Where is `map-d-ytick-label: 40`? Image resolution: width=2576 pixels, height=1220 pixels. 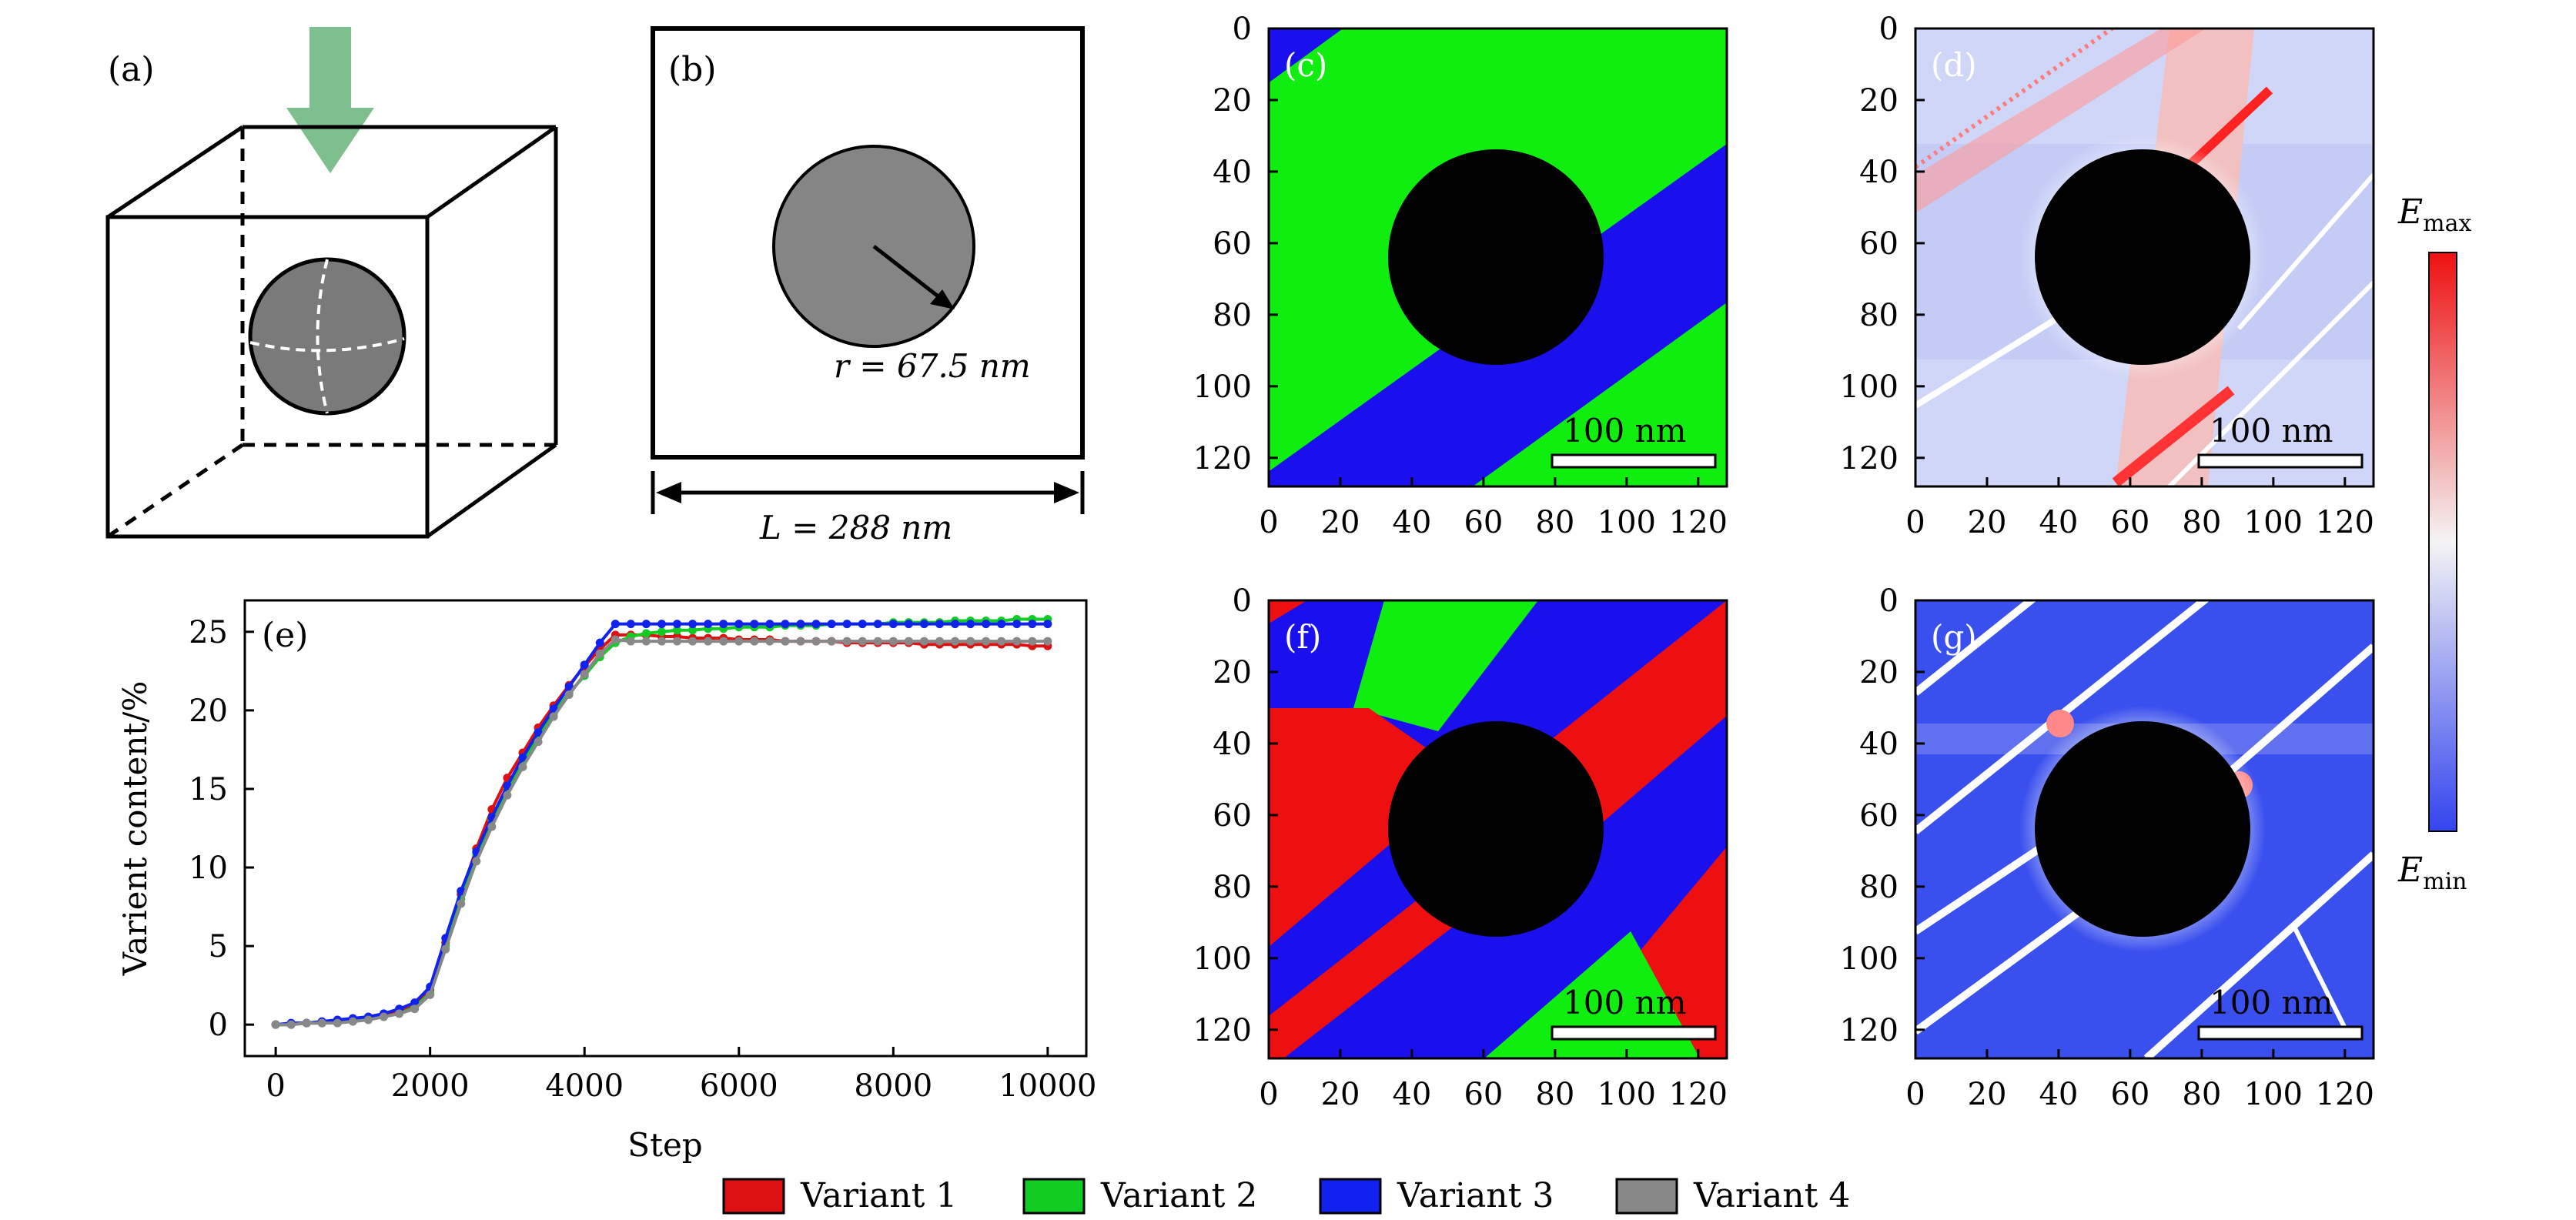 map-d-ytick-label: 40 is located at coordinates (1879, 173).